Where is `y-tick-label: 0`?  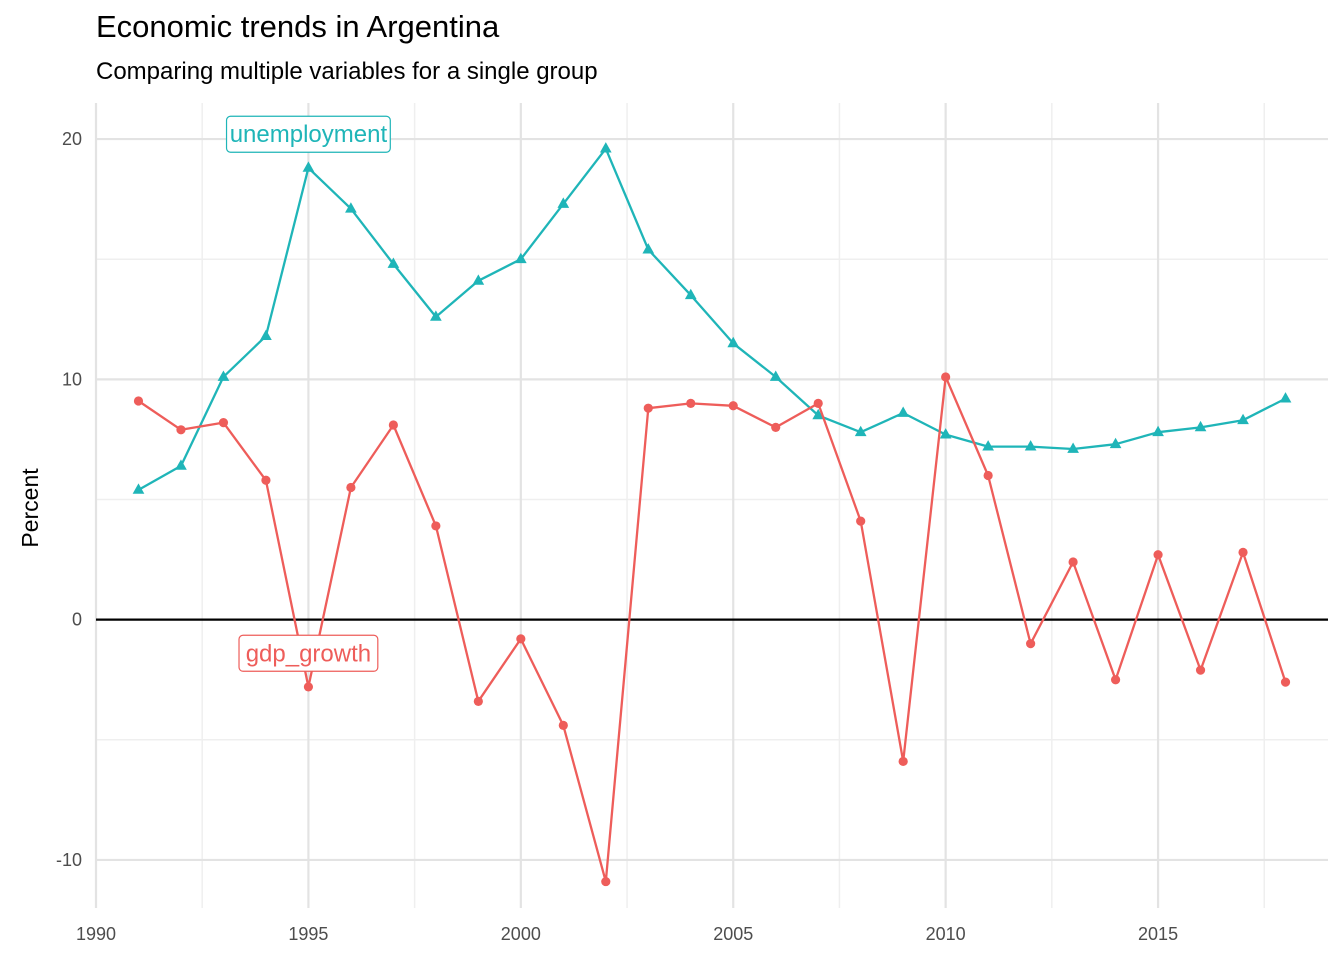
y-tick-label: 0 is located at coordinates (77, 620).